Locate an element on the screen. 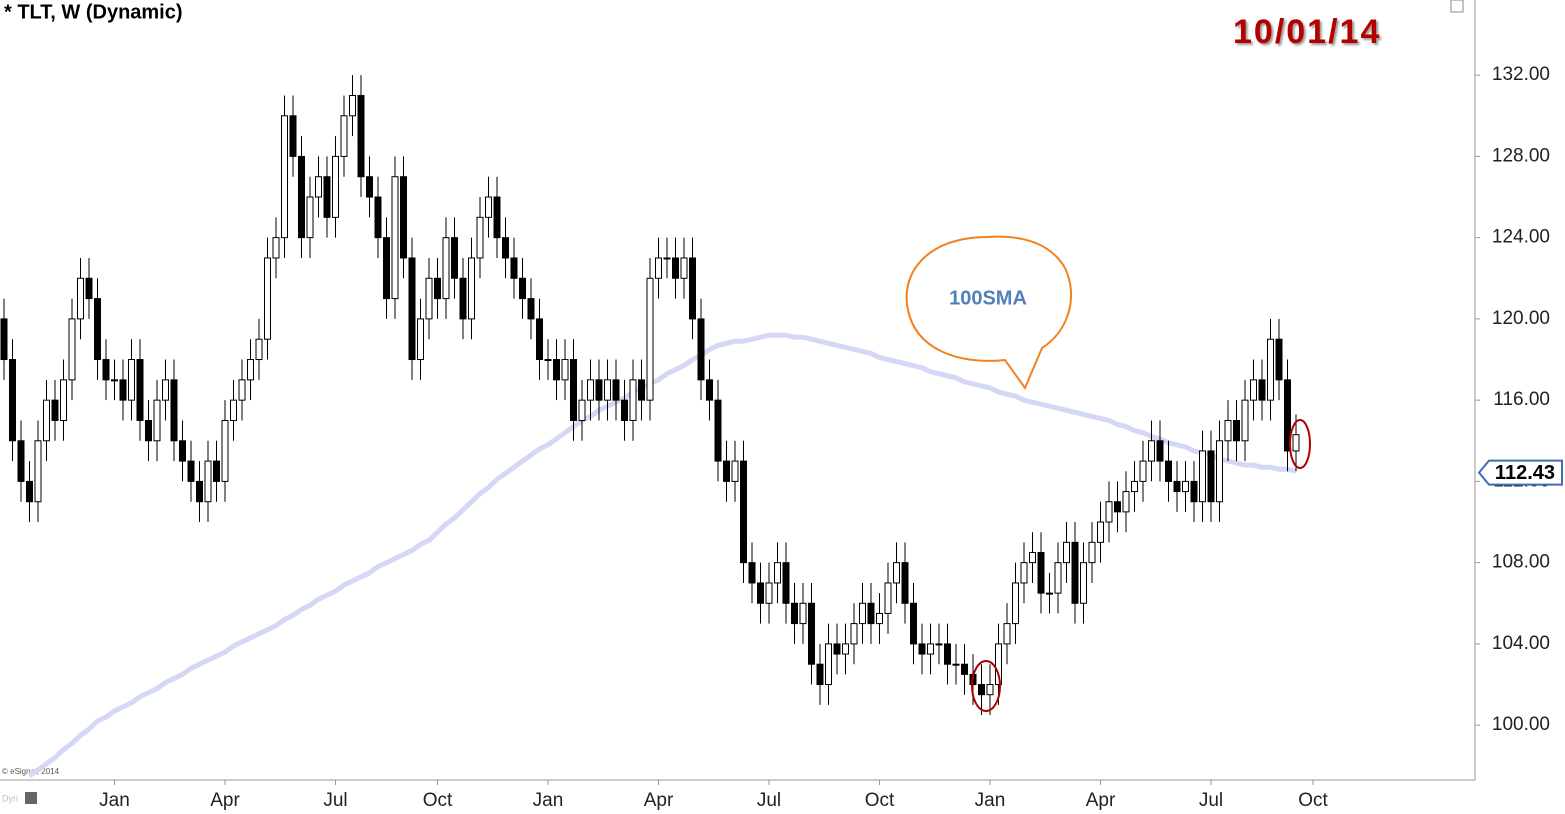  y-tick-label: 116.00 is located at coordinates (1521, 399).